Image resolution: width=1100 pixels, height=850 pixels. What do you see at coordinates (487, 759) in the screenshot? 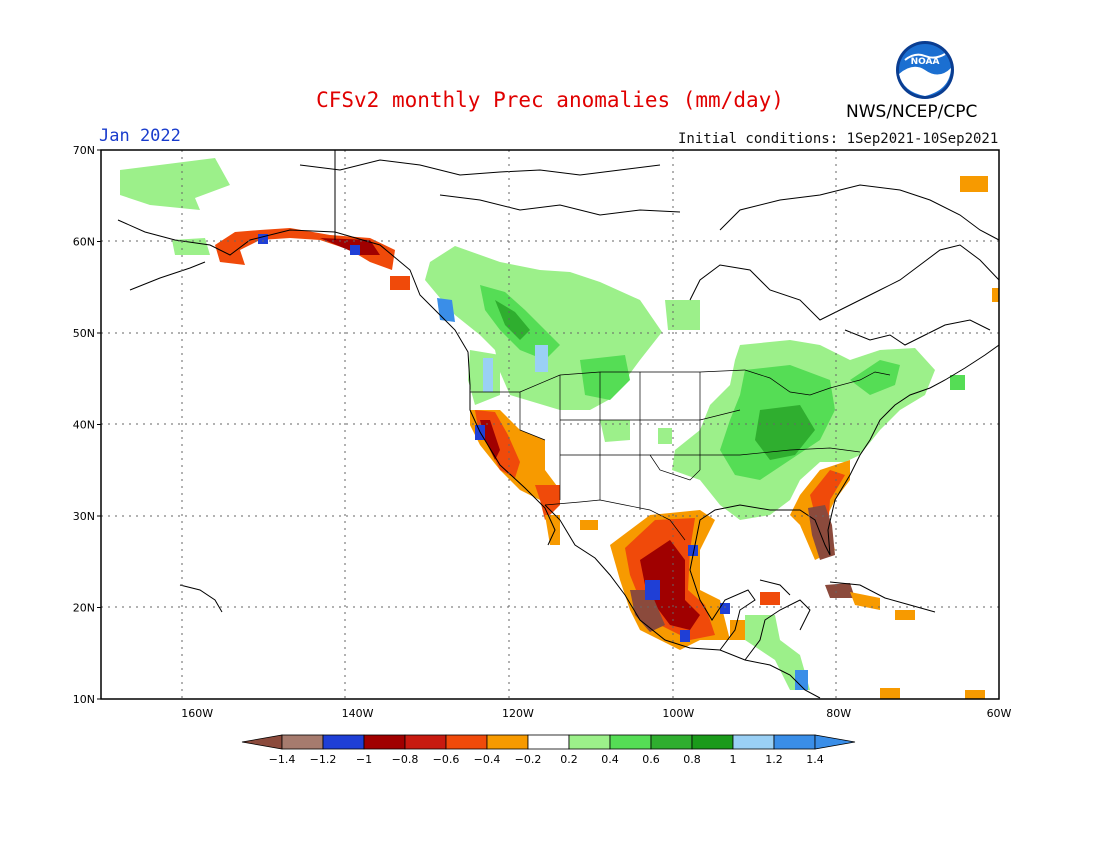
I see `colorbar-tick-label: −0.4` at bounding box center [487, 759].